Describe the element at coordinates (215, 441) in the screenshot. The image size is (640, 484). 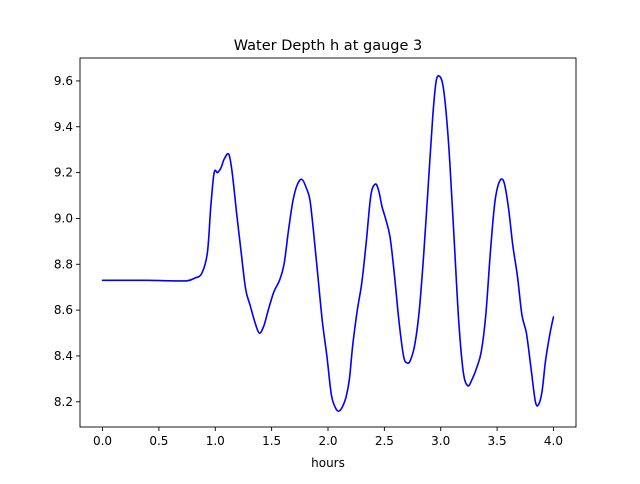
I see `x-tick-label: 1.0` at that location.